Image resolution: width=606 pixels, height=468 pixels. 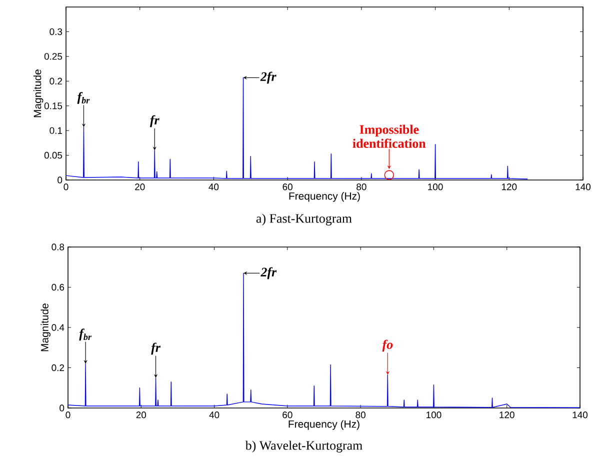 I want to click on y-tick-label: 0.6, so click(x=58, y=287).